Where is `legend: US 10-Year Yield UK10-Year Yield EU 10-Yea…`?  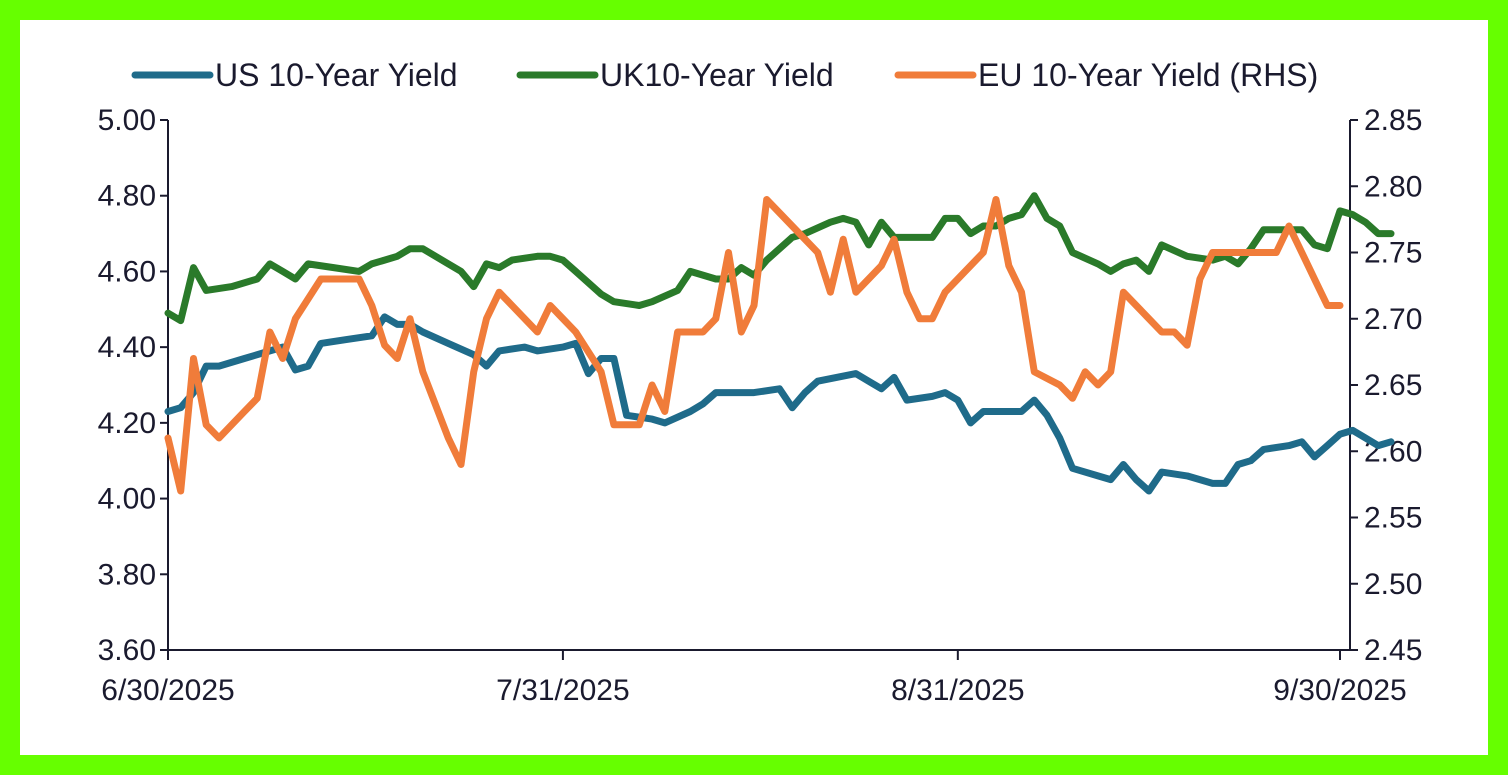 legend: US 10-Year Yield UK10-Year Yield EU 10-Yea… is located at coordinates (724, 75).